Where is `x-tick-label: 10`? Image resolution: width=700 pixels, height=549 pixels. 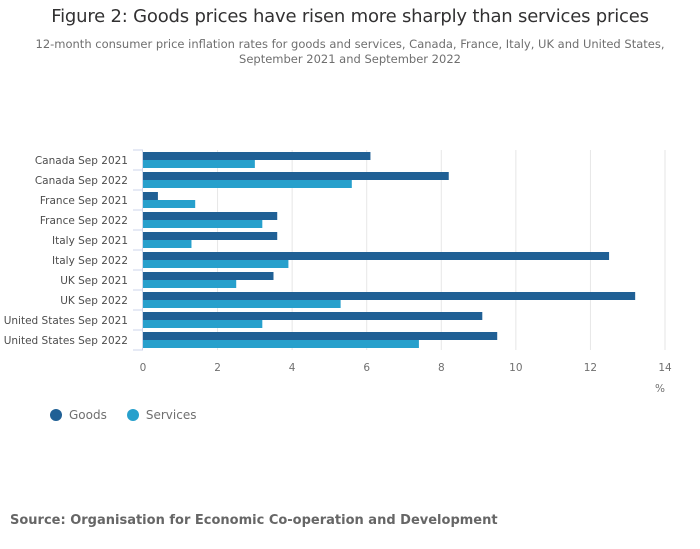
x-tick-label: 10 is located at coordinates (515, 368).